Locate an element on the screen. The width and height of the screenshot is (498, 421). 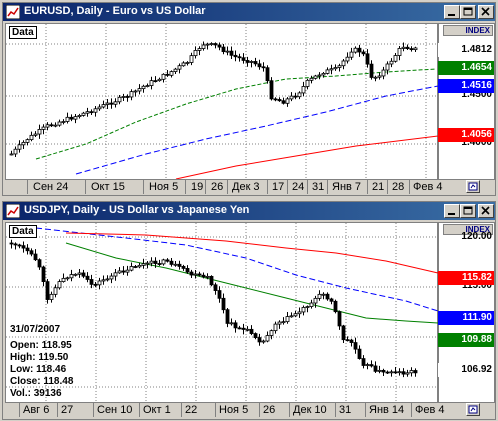
date-label: Янв 14 is located at coordinates (387, 410).